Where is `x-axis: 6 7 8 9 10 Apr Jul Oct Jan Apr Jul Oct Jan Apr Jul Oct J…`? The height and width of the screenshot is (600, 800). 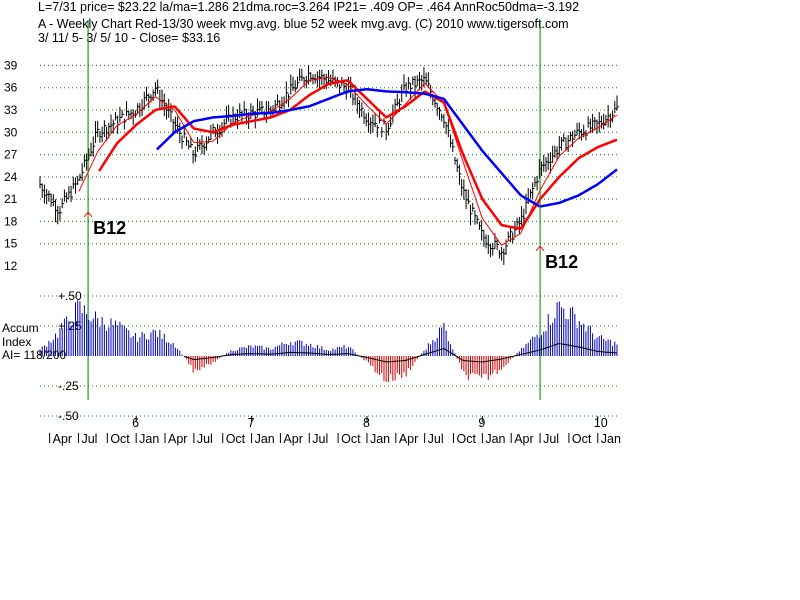
x-axis: 6 7 8 9 10 Apr Jul Oct Jan Apr Jul Oct Jan Apr Jul Oct J… is located at coordinates (335, 431).